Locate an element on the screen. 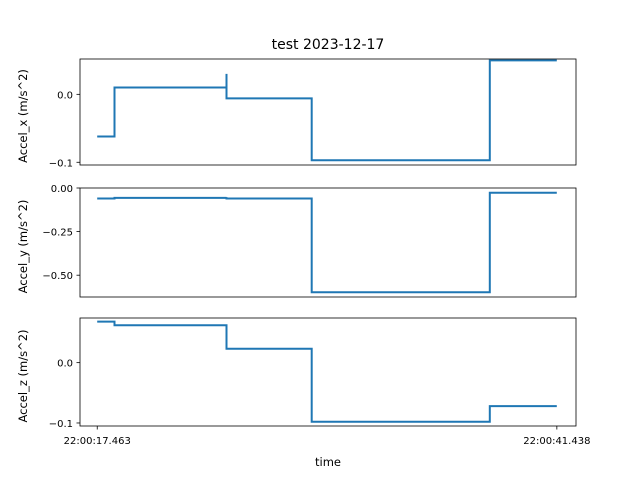  y-axis-label: Accel_x (m/s^2) is located at coordinates (23, 116).